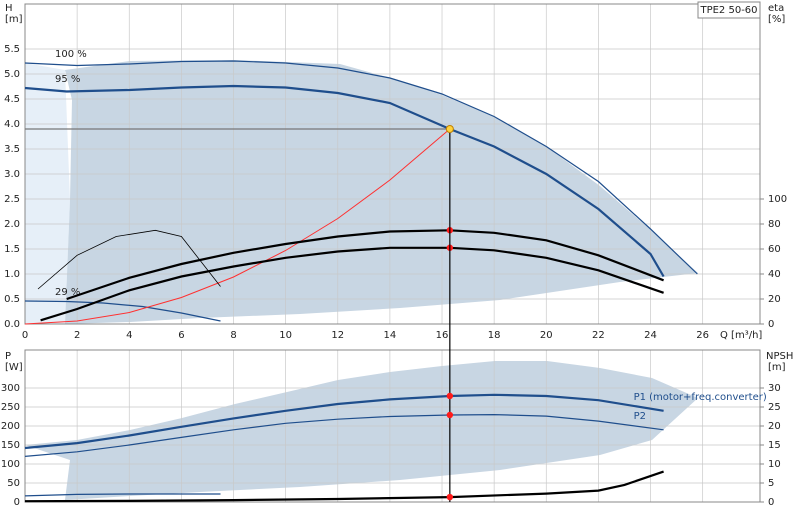  Describe the element at coordinates (777, 367) in the screenshot. I see `y2-unit: [m]` at that location.